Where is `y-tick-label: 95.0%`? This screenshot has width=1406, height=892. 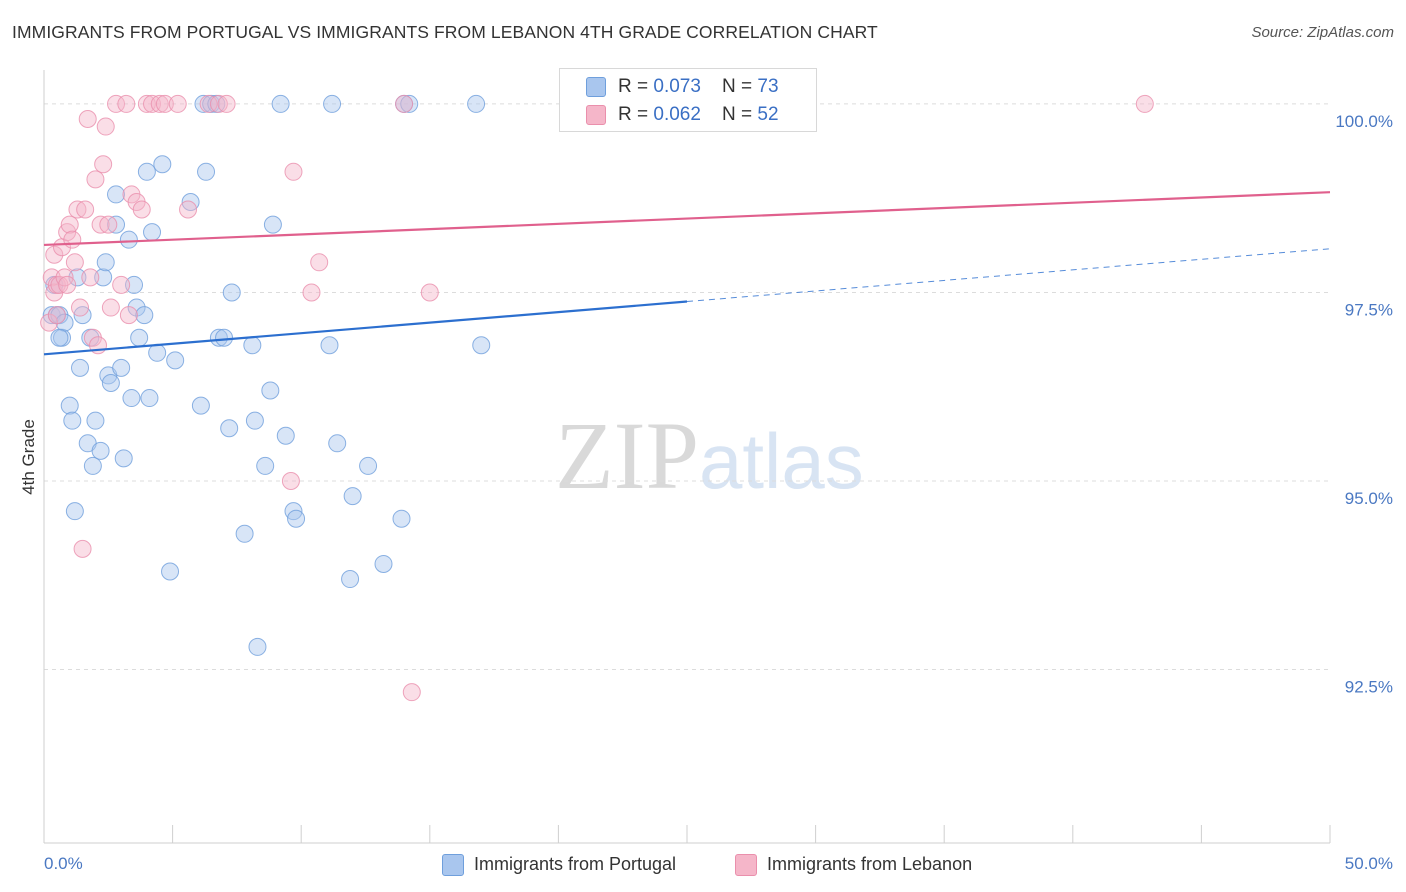 y-tick-label: 95.0% is located at coordinates (1369, 498).